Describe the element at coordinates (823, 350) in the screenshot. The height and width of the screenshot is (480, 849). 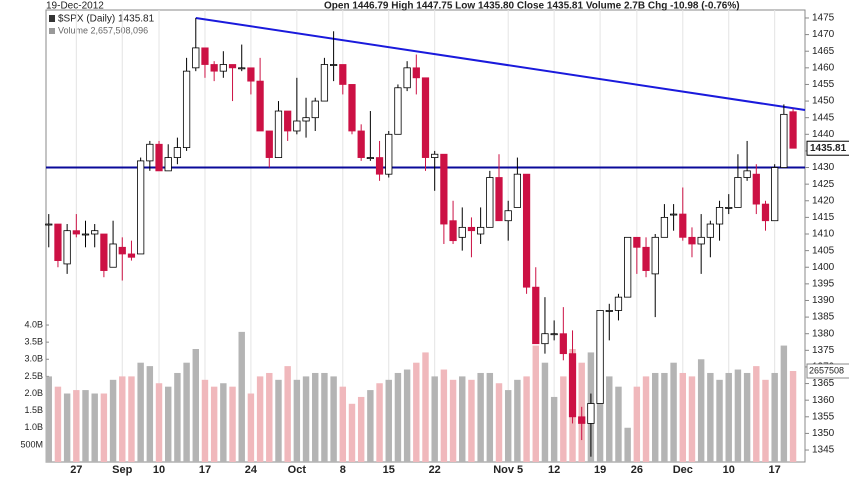
I see `y-tick-label: 1375` at that location.